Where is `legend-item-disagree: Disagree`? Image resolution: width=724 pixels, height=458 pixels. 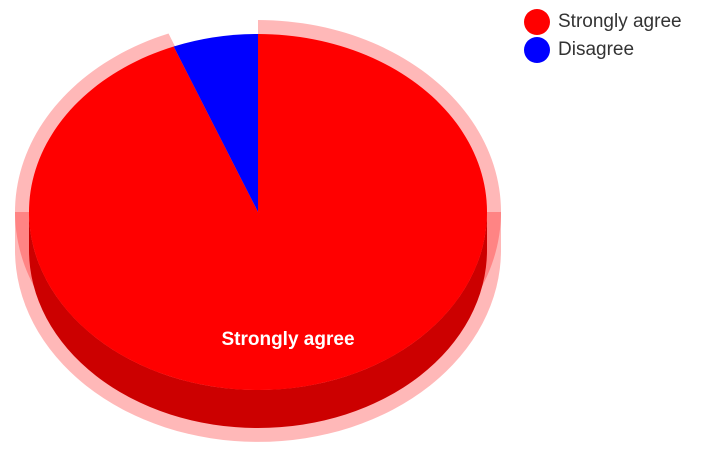 legend-item-disagree: Disagree is located at coordinates (603, 50).